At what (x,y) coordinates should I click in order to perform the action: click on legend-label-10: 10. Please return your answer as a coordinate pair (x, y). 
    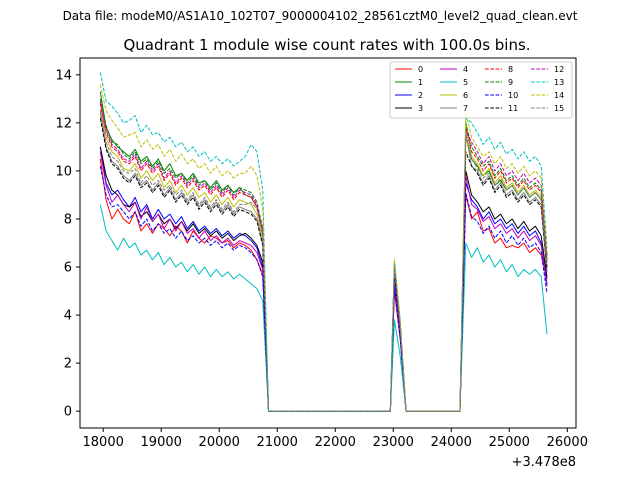
    Looking at the image, I should click on (513, 95).